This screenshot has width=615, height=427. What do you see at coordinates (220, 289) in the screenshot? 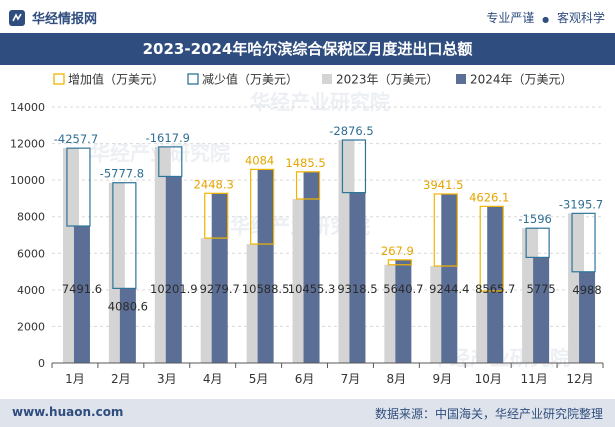
I see `value-label-2024: 9279.7` at bounding box center [220, 289].